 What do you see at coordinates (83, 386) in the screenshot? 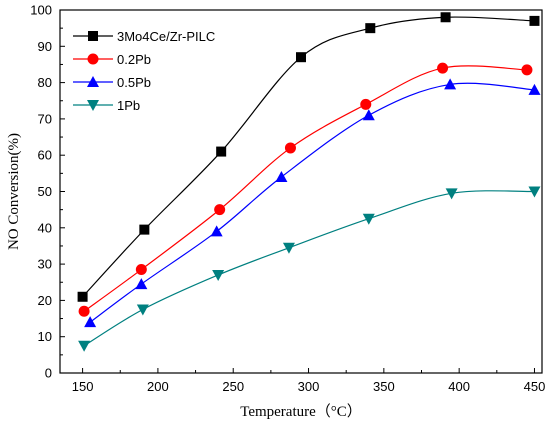
I see `x-tick-label: 150` at bounding box center [83, 386].